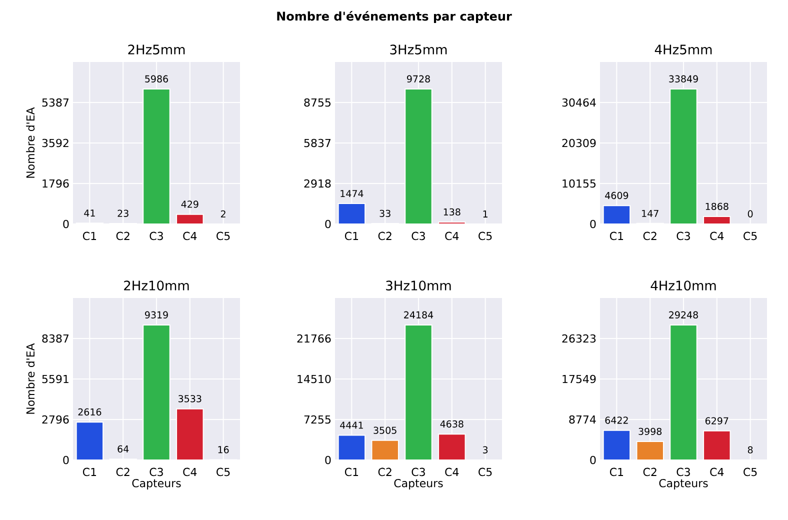  I want to click on data-label: 24184, so click(419, 314).